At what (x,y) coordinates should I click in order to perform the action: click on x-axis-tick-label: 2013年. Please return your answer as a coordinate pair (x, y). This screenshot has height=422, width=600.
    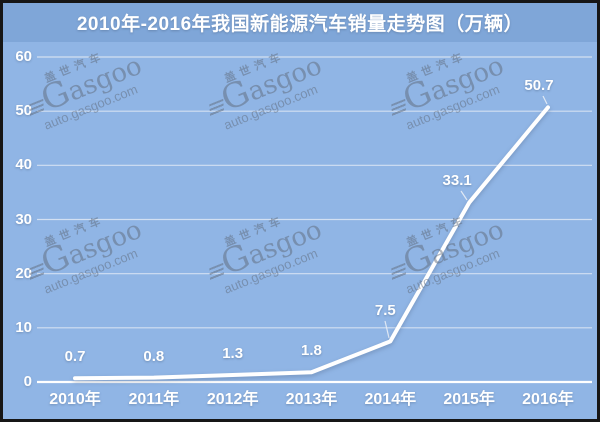
    Looking at the image, I should click on (311, 399).